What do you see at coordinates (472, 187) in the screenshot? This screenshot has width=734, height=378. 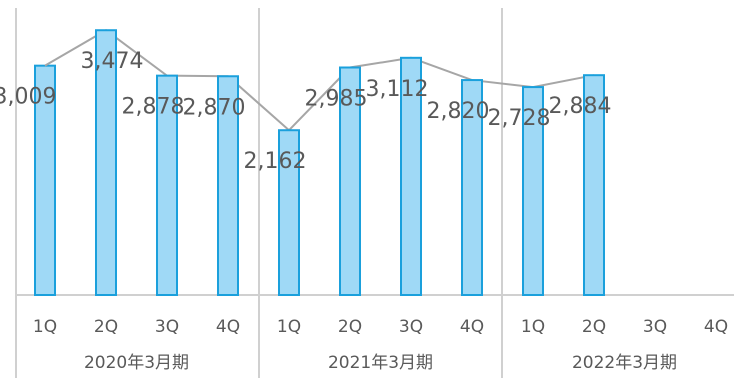 I see `bar-2-4q` at bounding box center [472, 187].